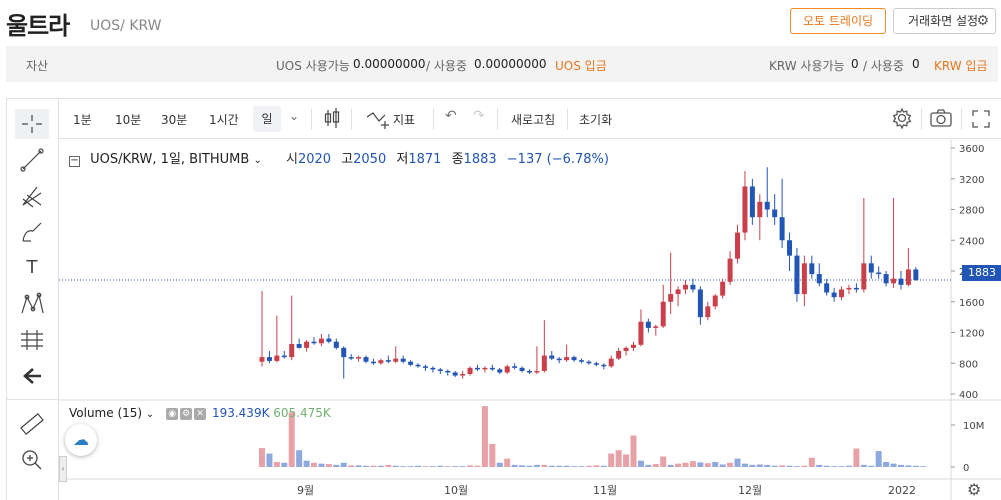  I want to click on trend-line-icon, so click(32, 160).